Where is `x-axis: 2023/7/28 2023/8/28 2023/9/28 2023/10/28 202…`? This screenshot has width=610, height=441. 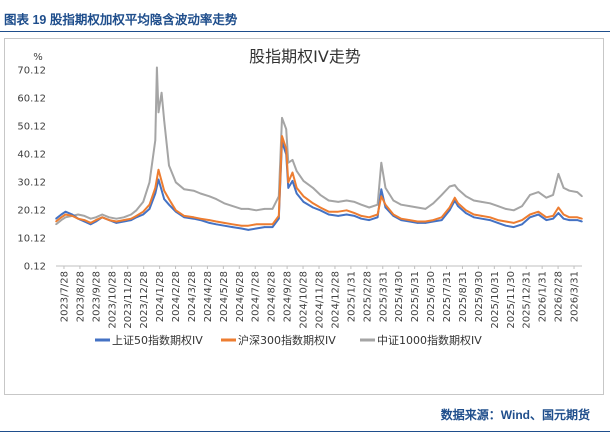 x-axis: 2023/7/28 2023/8/28 2023/9/28 2023/10/28 202… is located at coordinates (320, 297).